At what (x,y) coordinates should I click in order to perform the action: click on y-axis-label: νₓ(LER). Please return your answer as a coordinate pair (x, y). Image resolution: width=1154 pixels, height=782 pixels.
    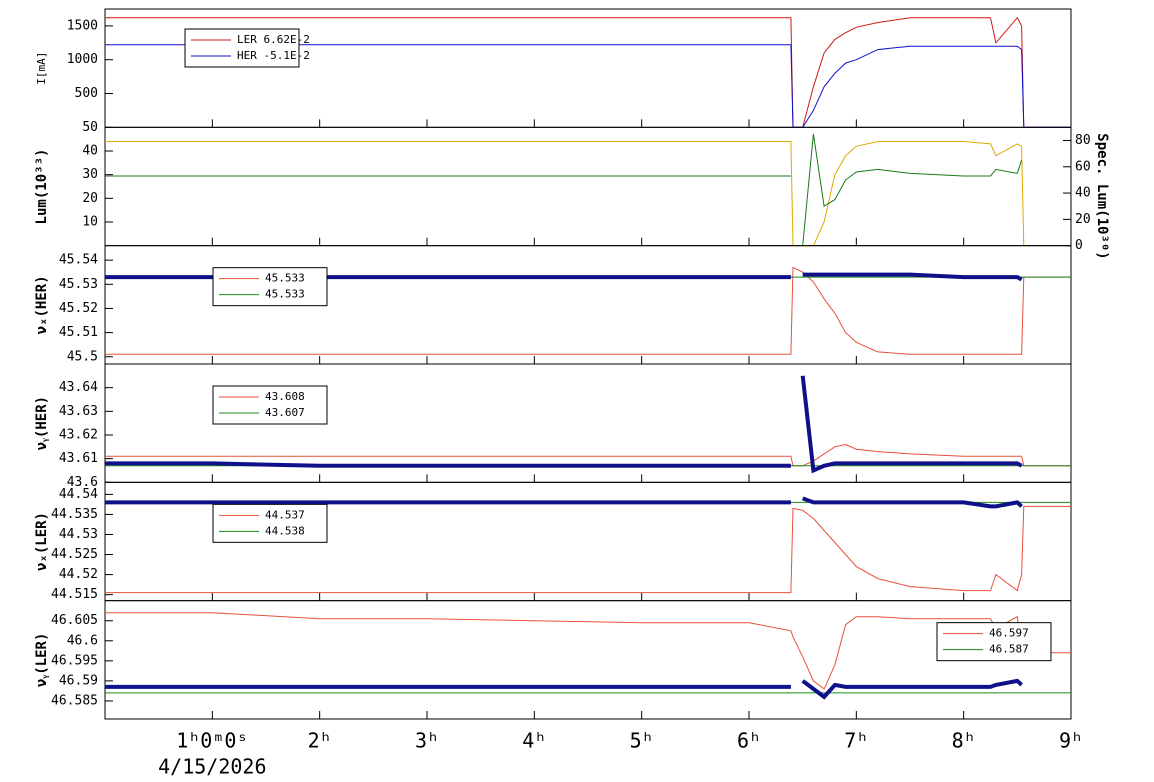
    Looking at the image, I should click on (42, 541).